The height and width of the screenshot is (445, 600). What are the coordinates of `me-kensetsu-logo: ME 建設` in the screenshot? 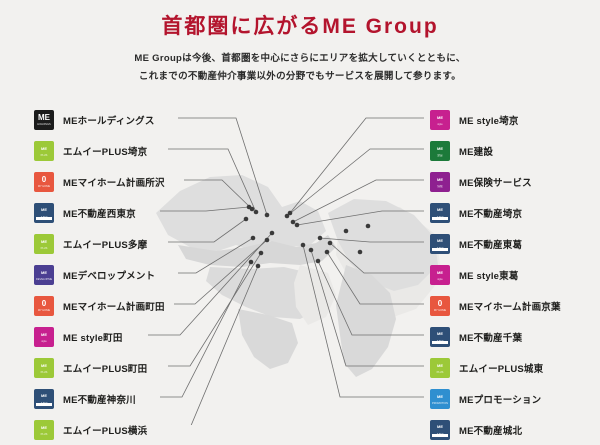 It's located at (440, 150).